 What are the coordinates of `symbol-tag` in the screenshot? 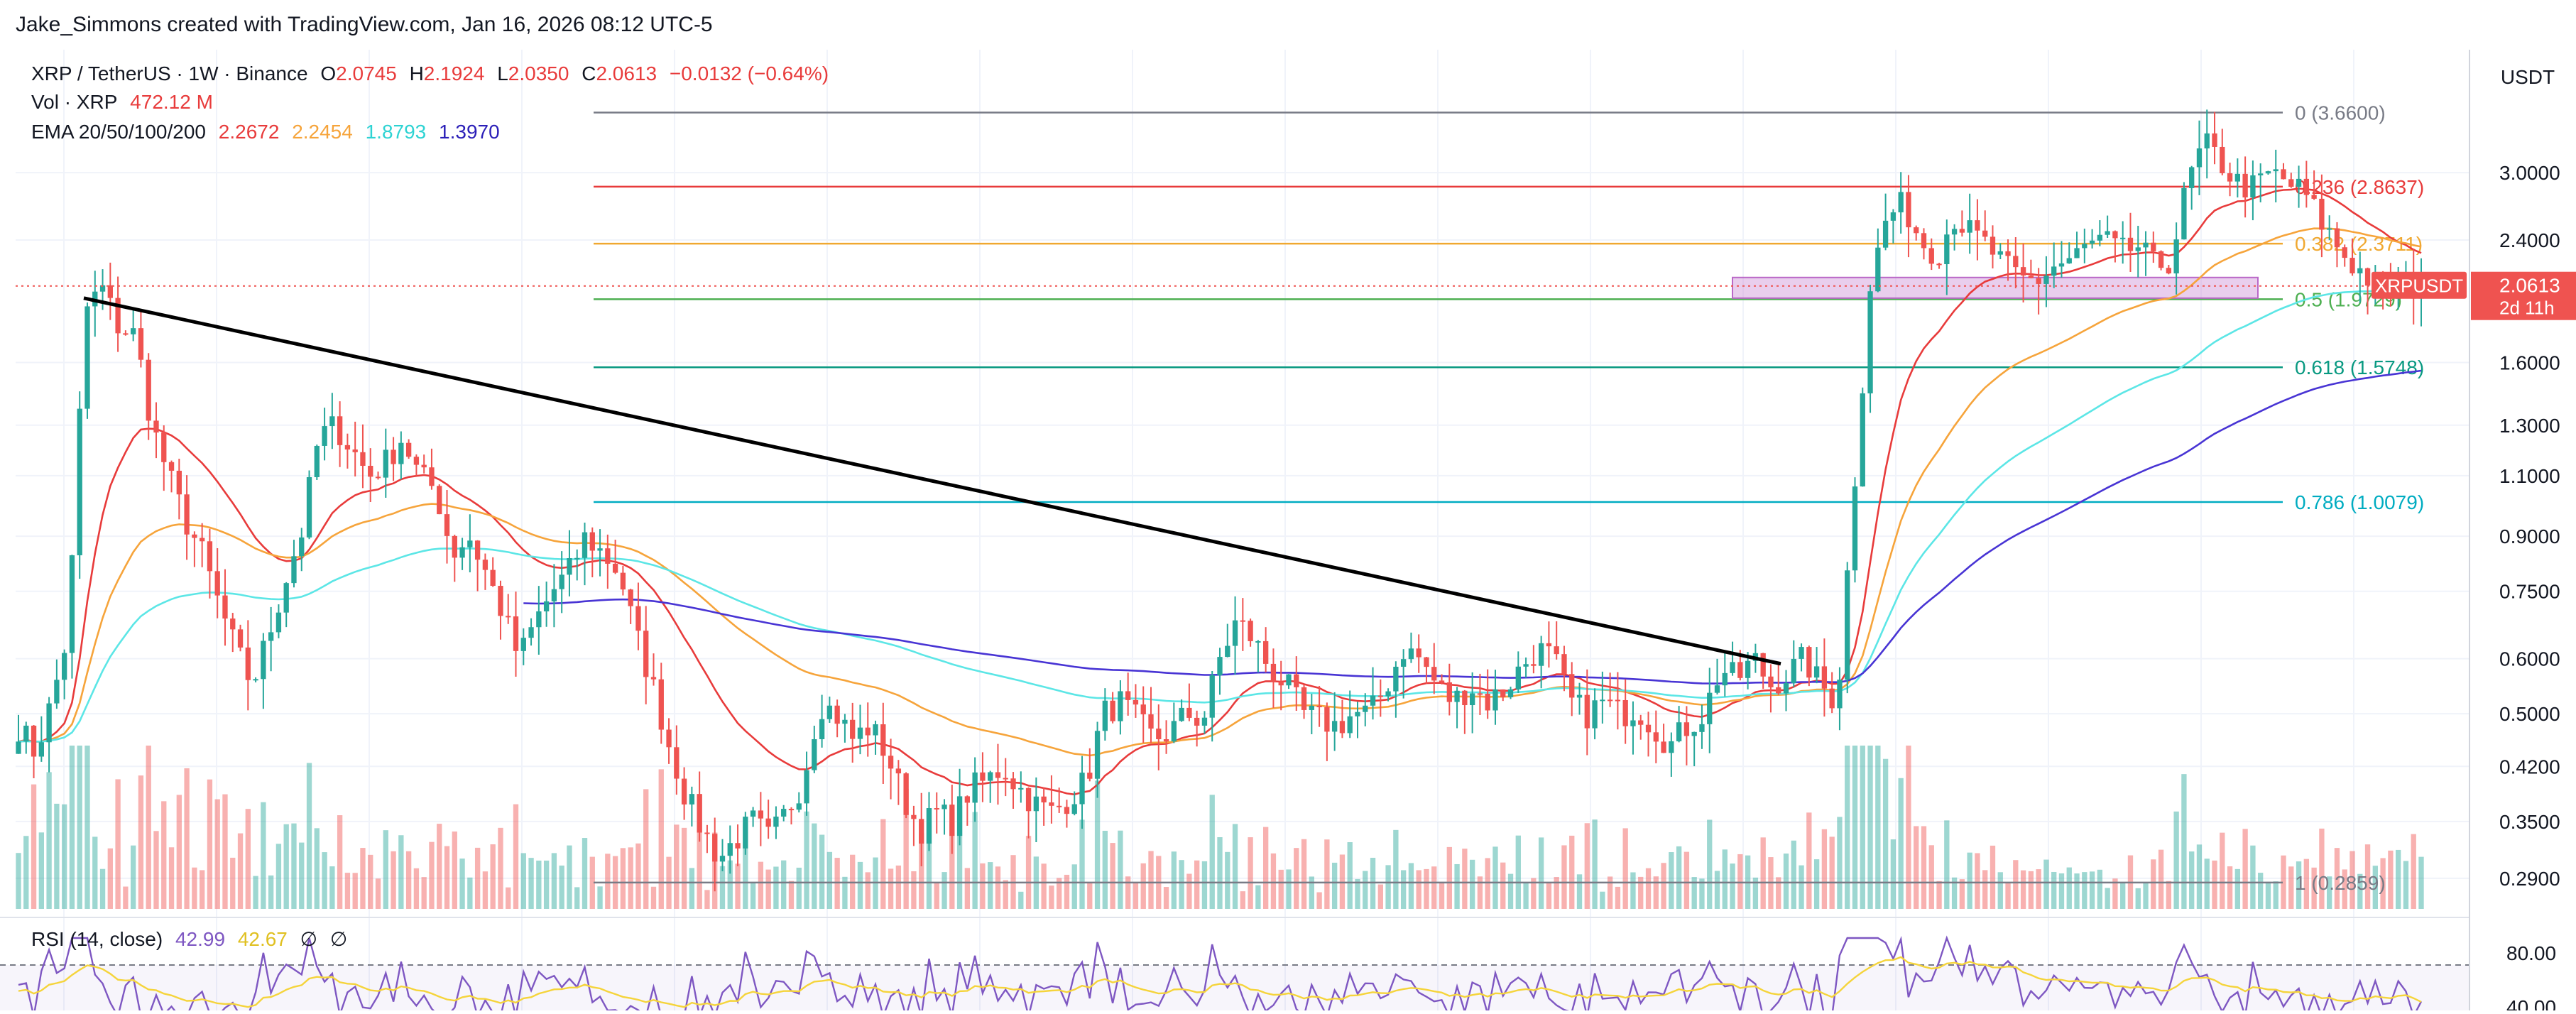 It's located at (2419, 285).